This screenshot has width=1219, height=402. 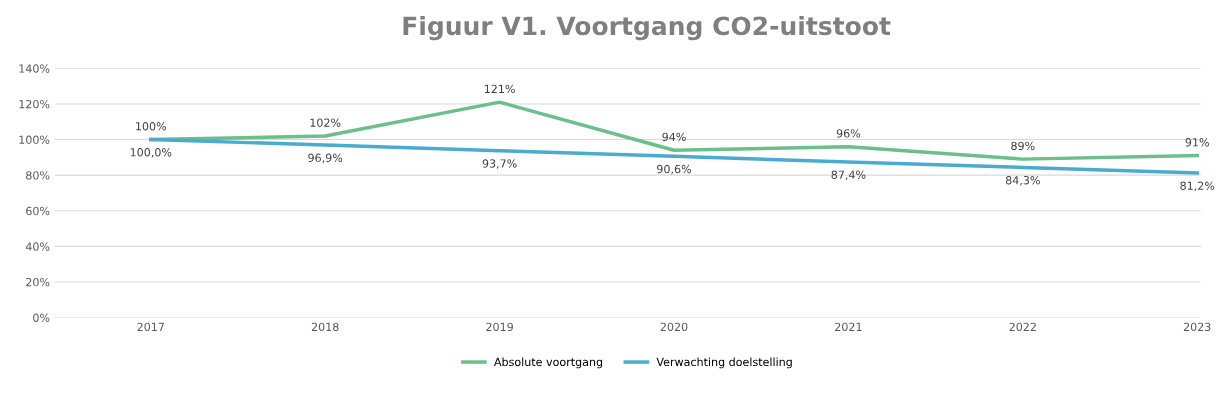 I want to click on legend-label: Absolute voortgang, so click(x=548, y=363).